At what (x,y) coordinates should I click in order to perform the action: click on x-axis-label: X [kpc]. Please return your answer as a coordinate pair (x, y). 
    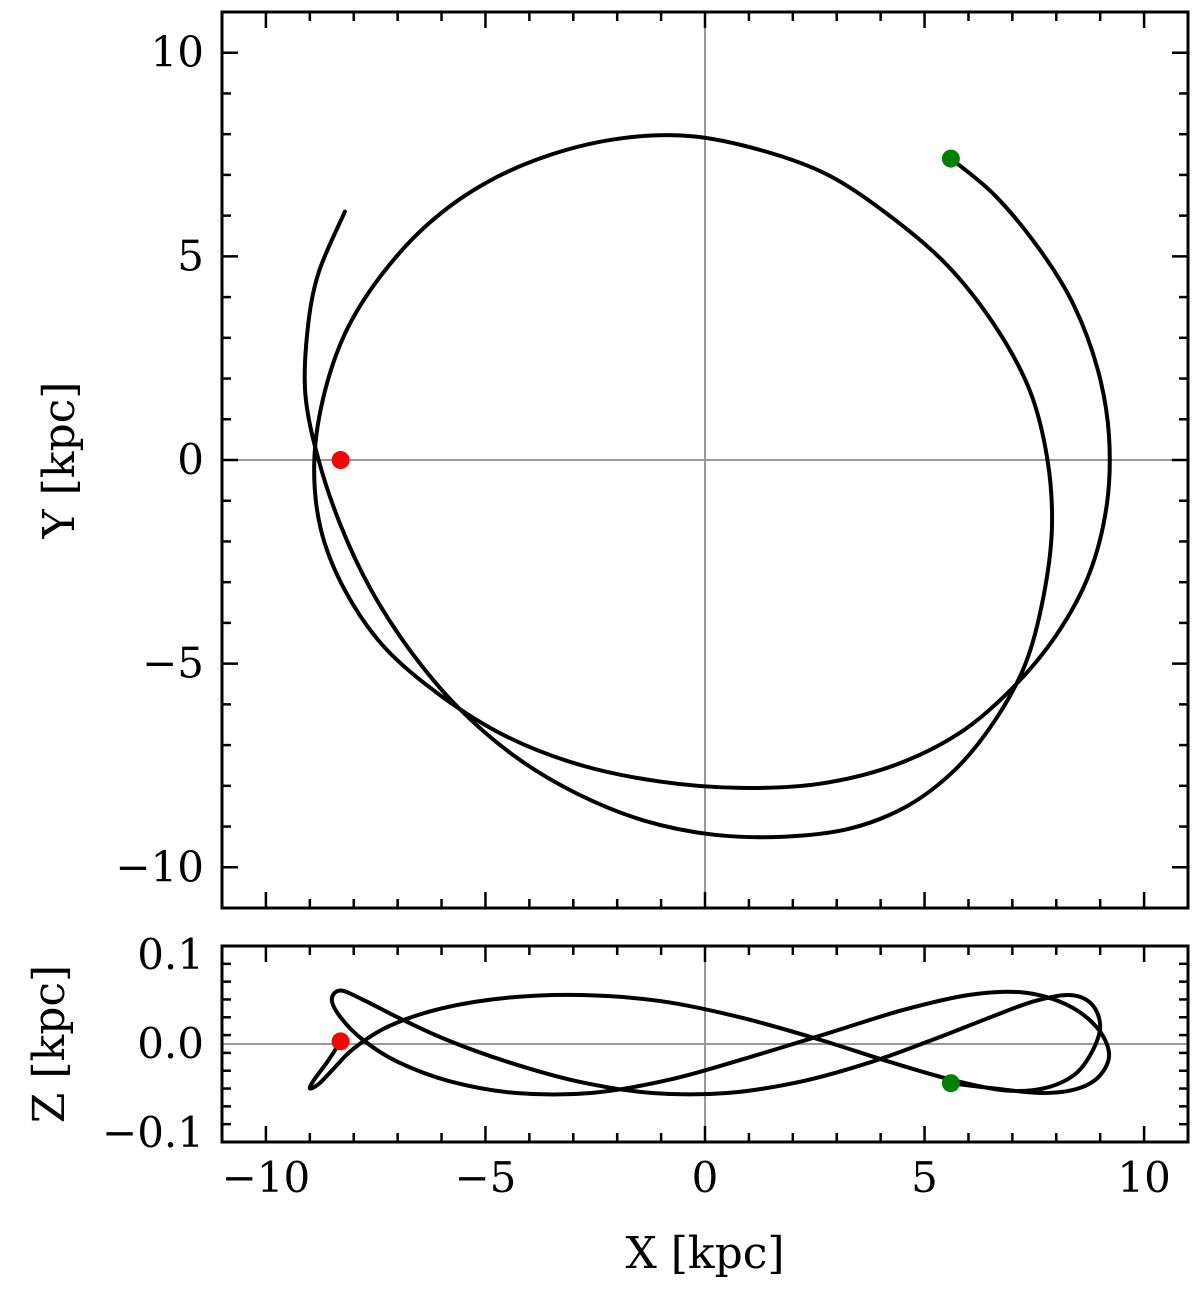
    Looking at the image, I should click on (704, 1253).